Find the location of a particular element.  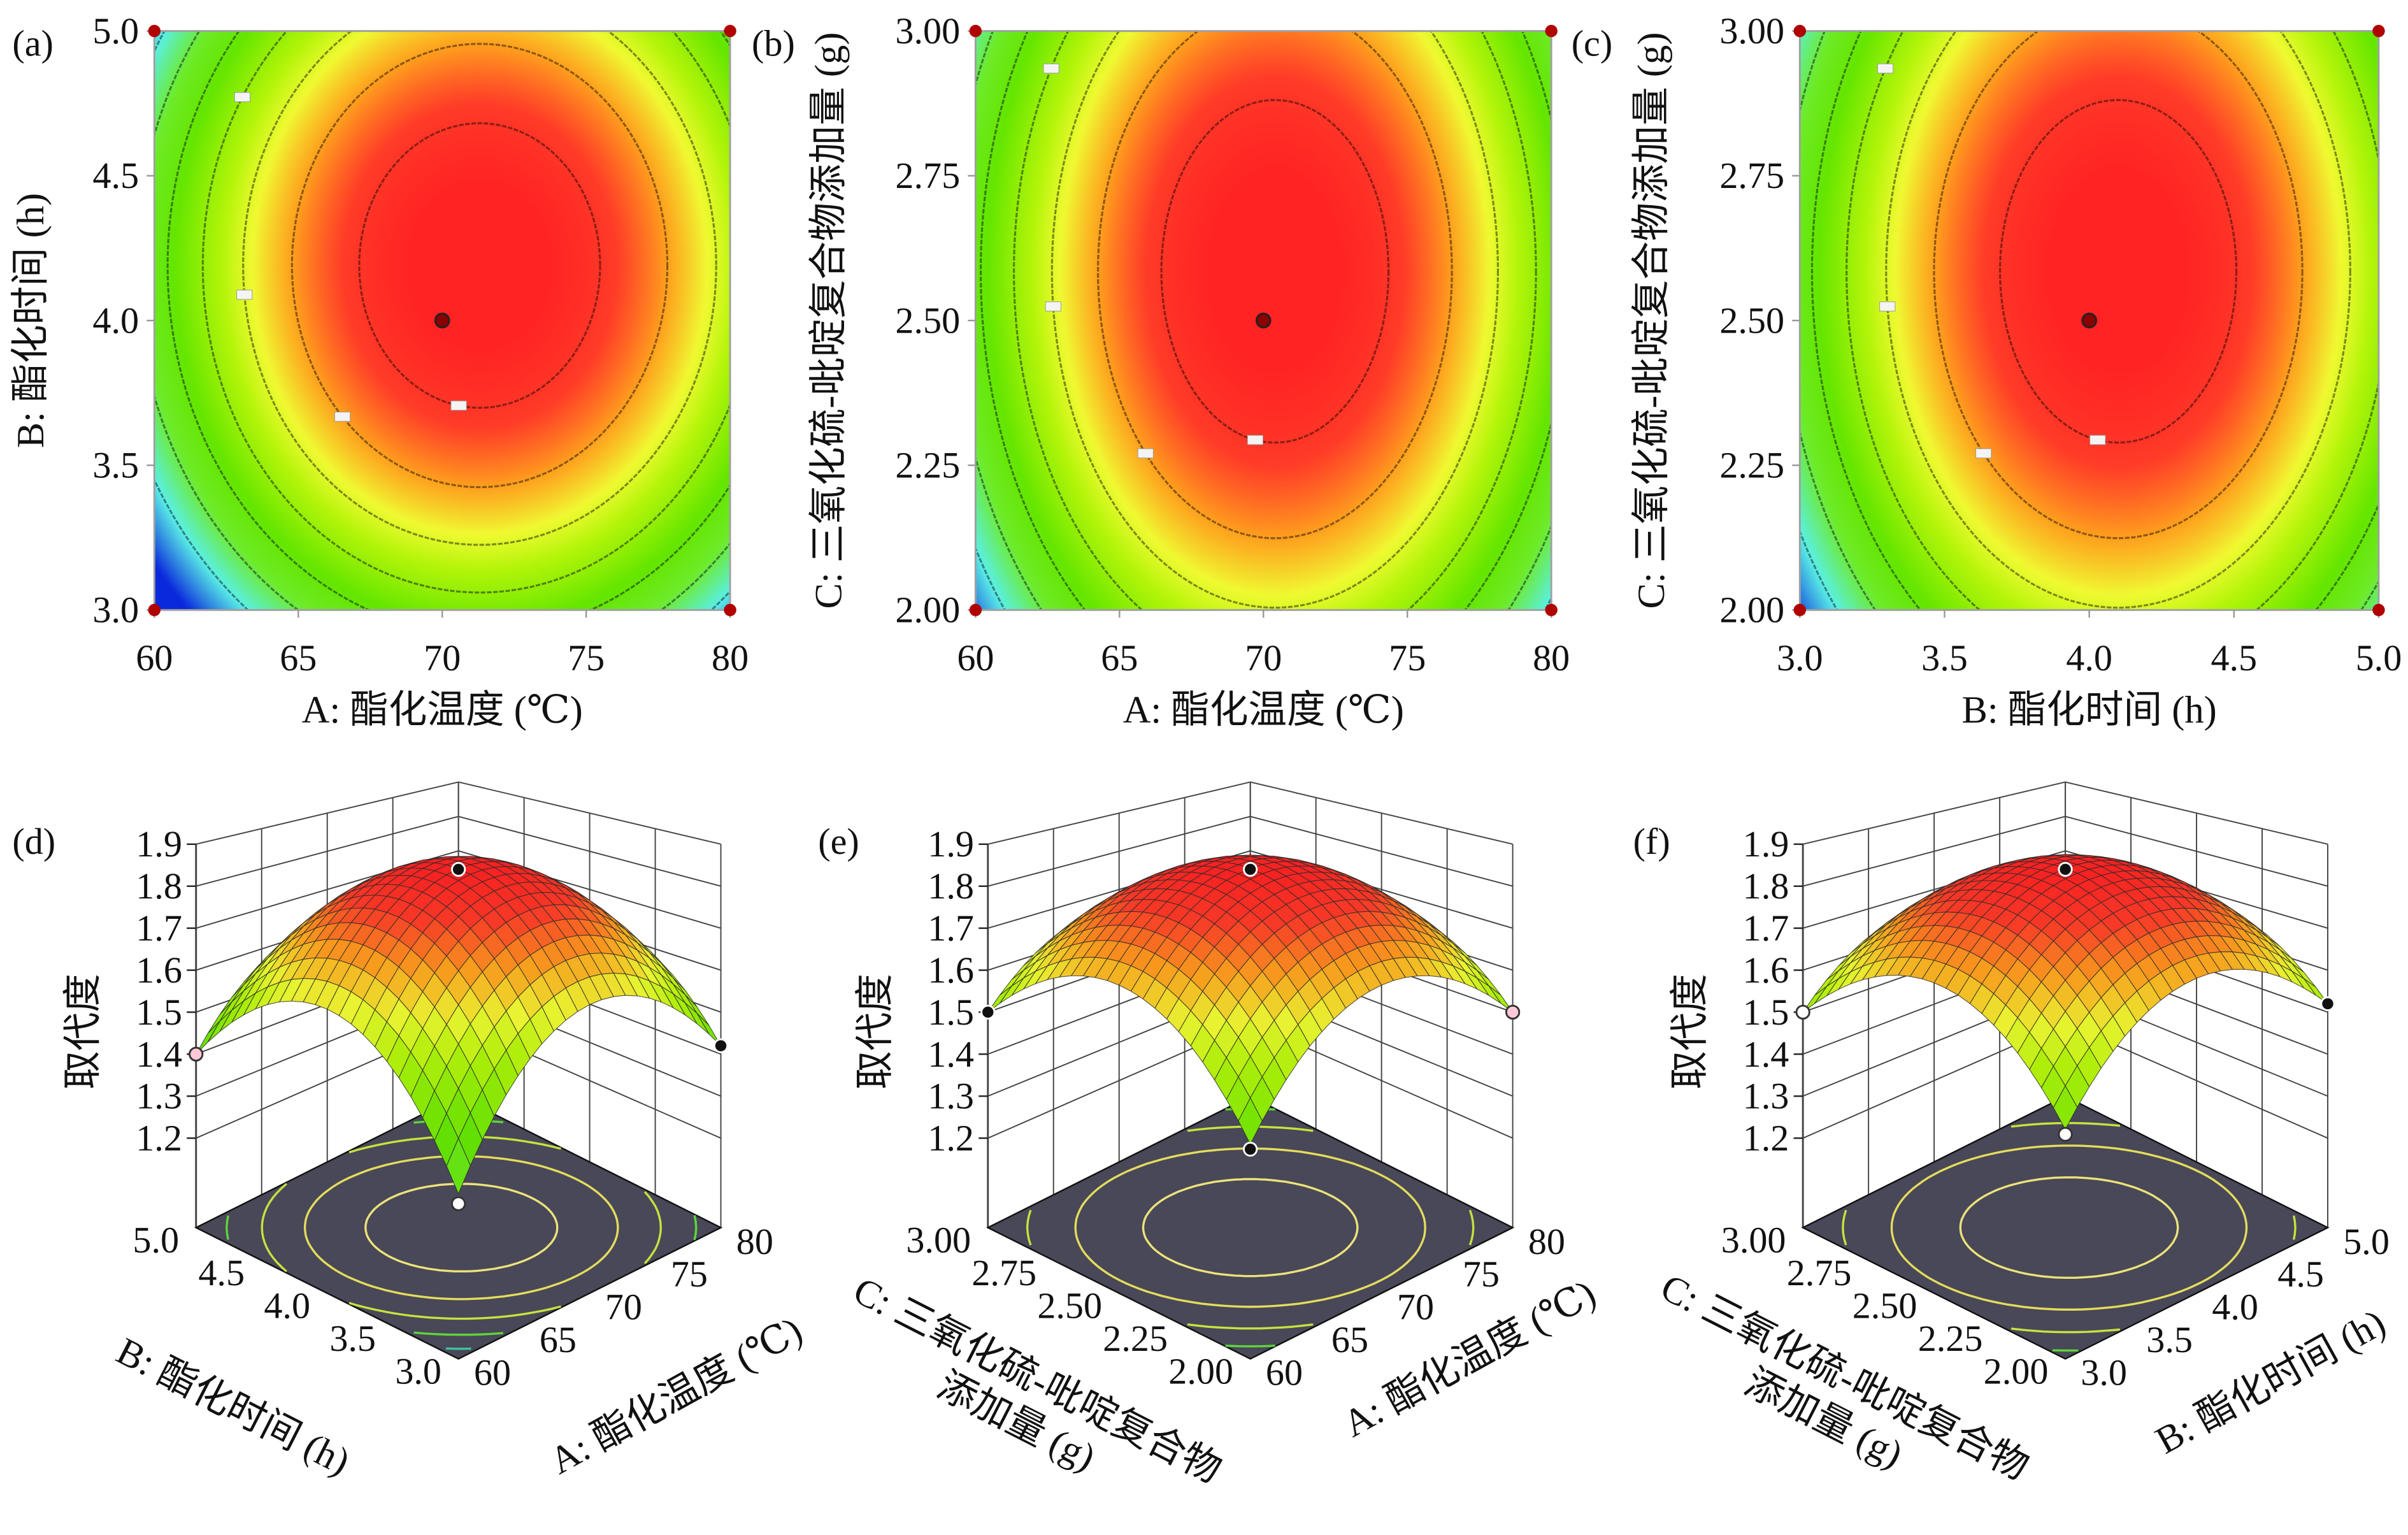

right-axis-title: A: 酯化温度 (℃) is located at coordinates (1470, 1359).